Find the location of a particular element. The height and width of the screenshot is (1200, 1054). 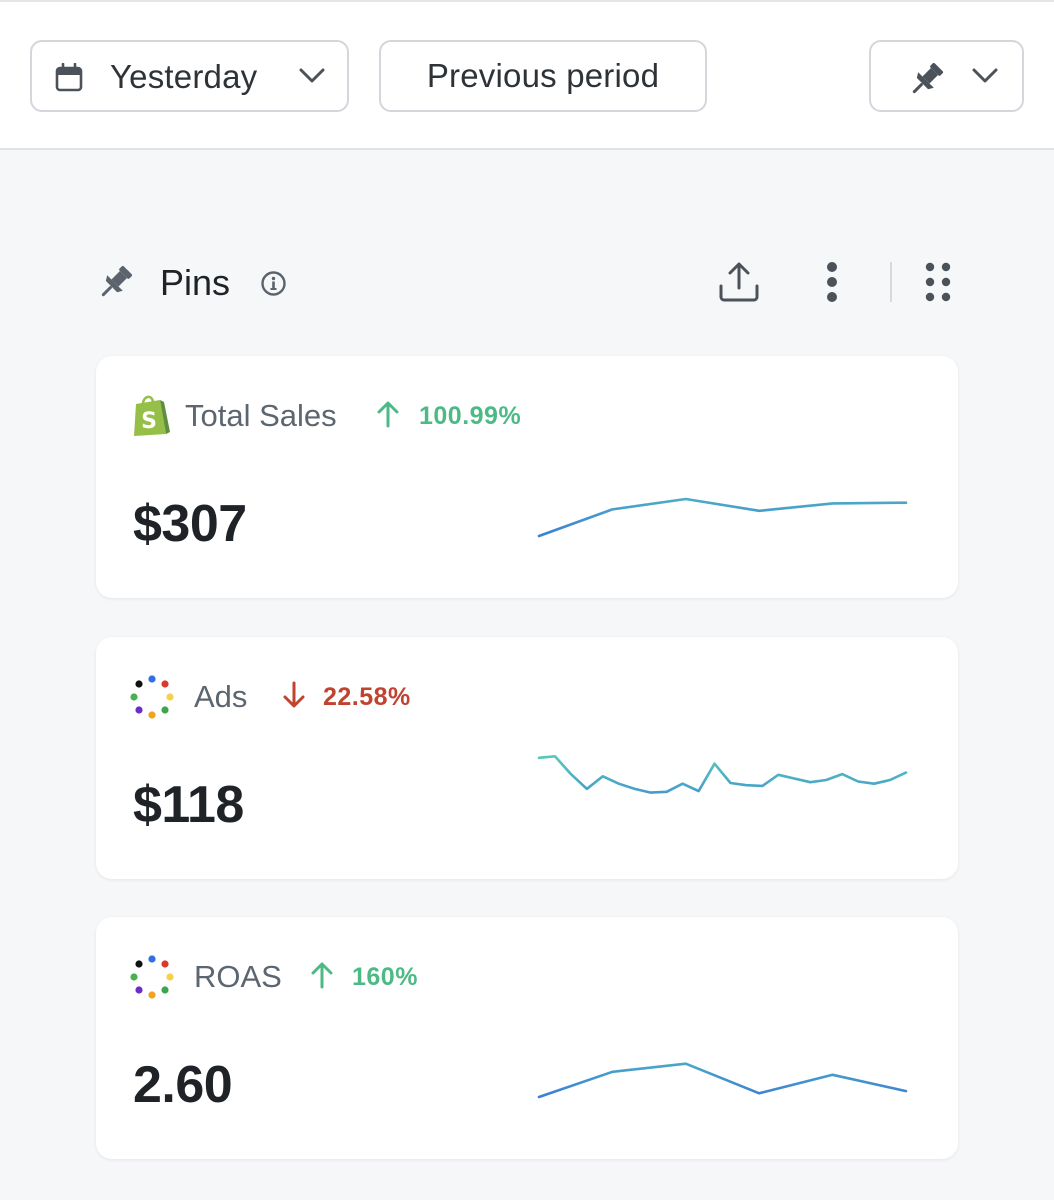

pin-menu-dropdown is located at coordinates (946, 76).